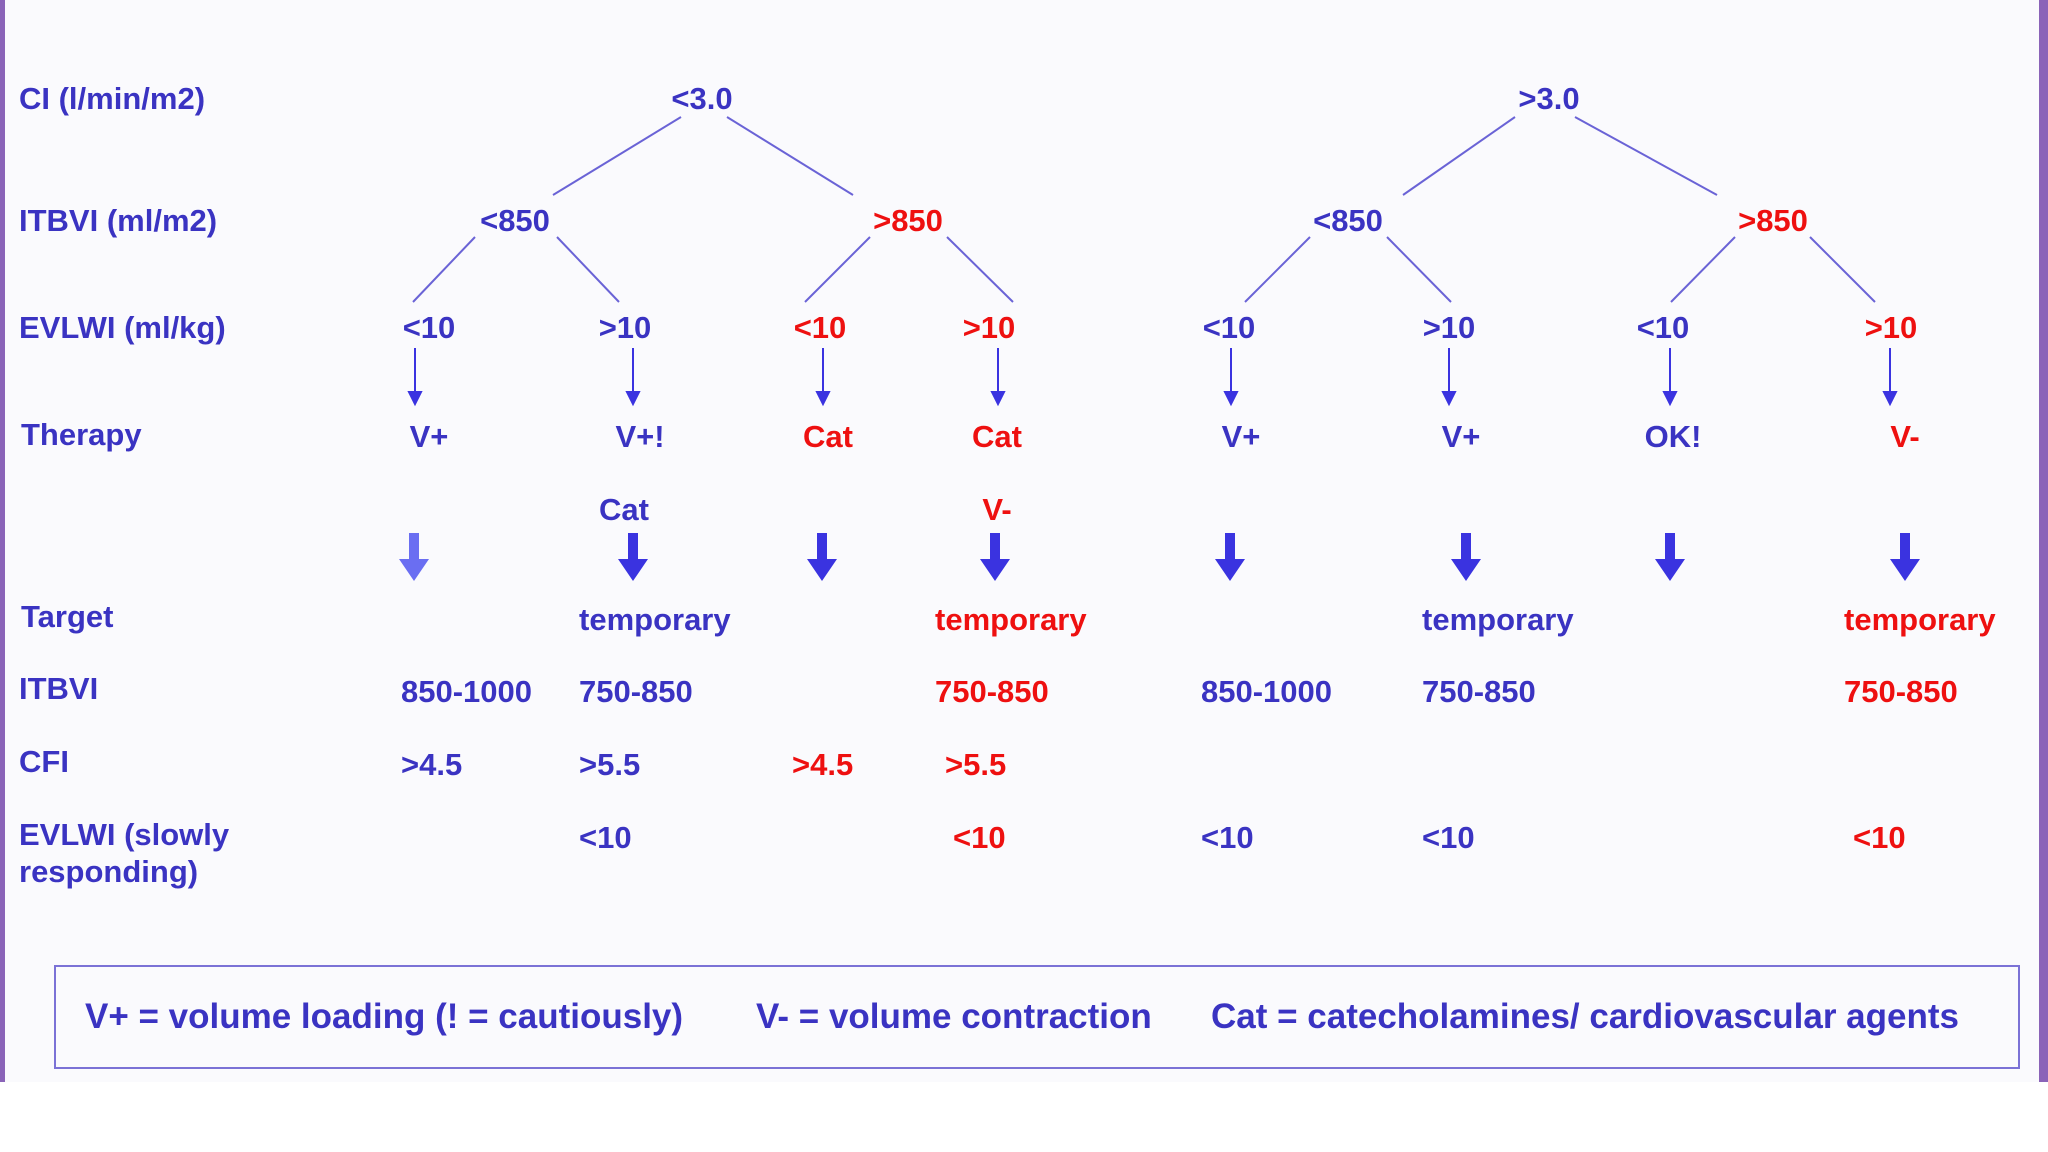 The height and width of the screenshot is (1152, 2048). I want to click on evlwi-node-4: >10, so click(989, 327).